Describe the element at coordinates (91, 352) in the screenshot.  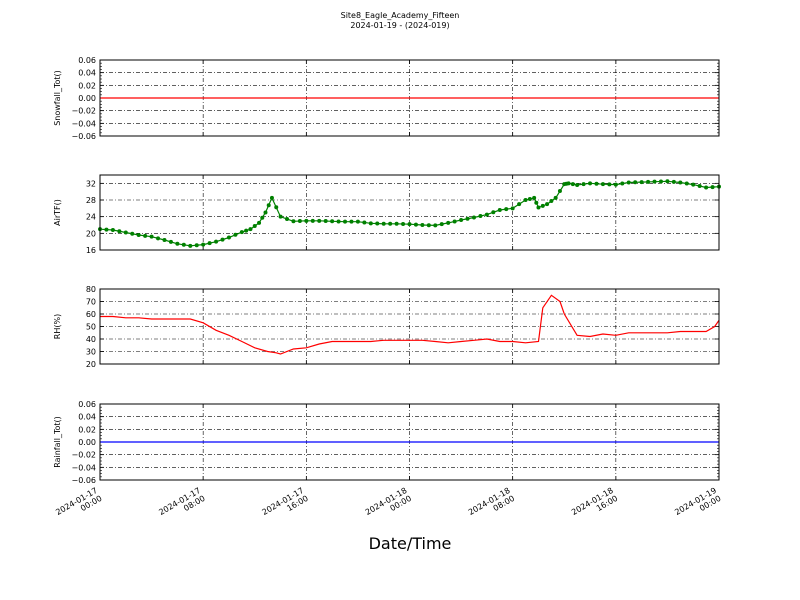
I see `y-tick-label: 30` at that location.